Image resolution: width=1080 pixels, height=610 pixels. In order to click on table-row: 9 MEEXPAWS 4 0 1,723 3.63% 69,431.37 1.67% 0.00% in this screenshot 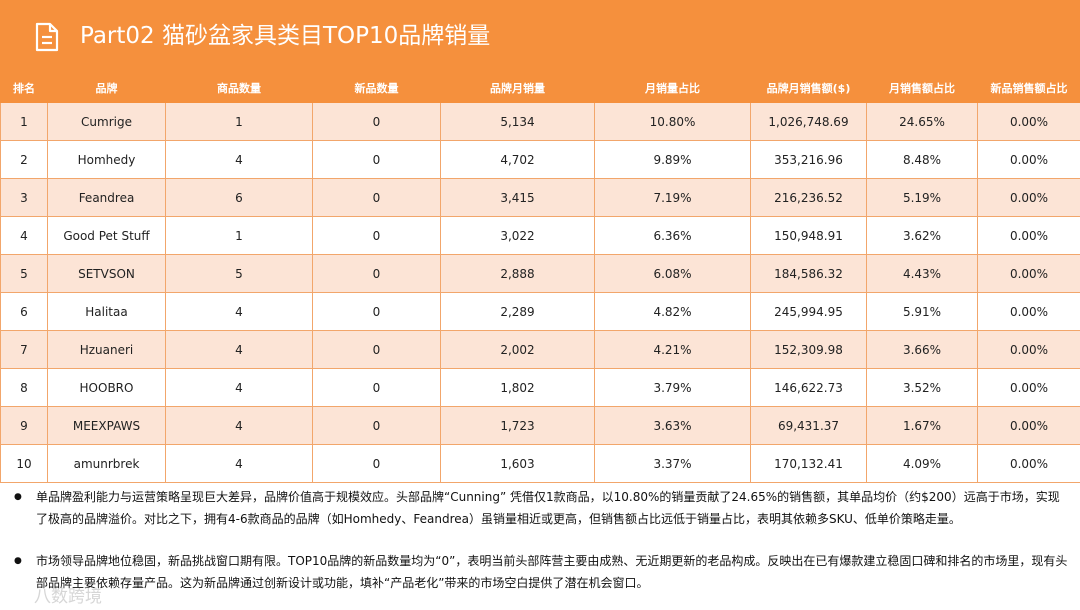, I will do `click(540, 425)`.